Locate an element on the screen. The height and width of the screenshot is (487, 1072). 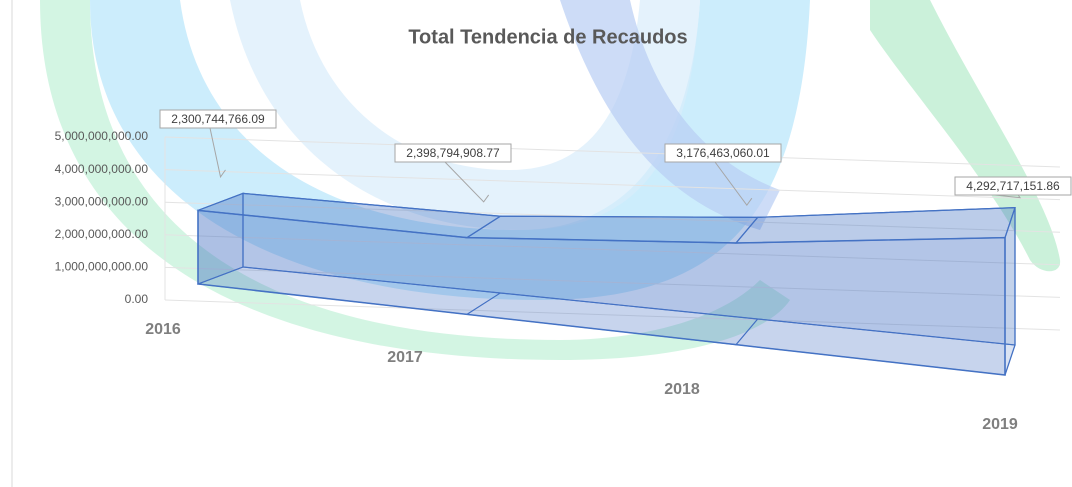
chart-title: Total Tendencia de Recaudos is located at coordinates (547, 37).